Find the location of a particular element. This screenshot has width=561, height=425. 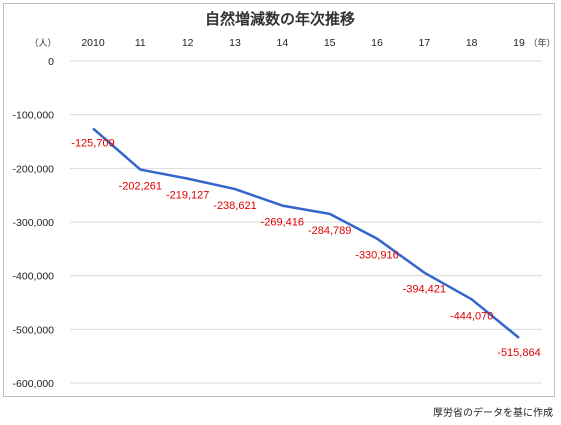

x-axis-ticks: 2010 11 12 13 14 15 16 17 18 19 is located at coordinates (303, 43).